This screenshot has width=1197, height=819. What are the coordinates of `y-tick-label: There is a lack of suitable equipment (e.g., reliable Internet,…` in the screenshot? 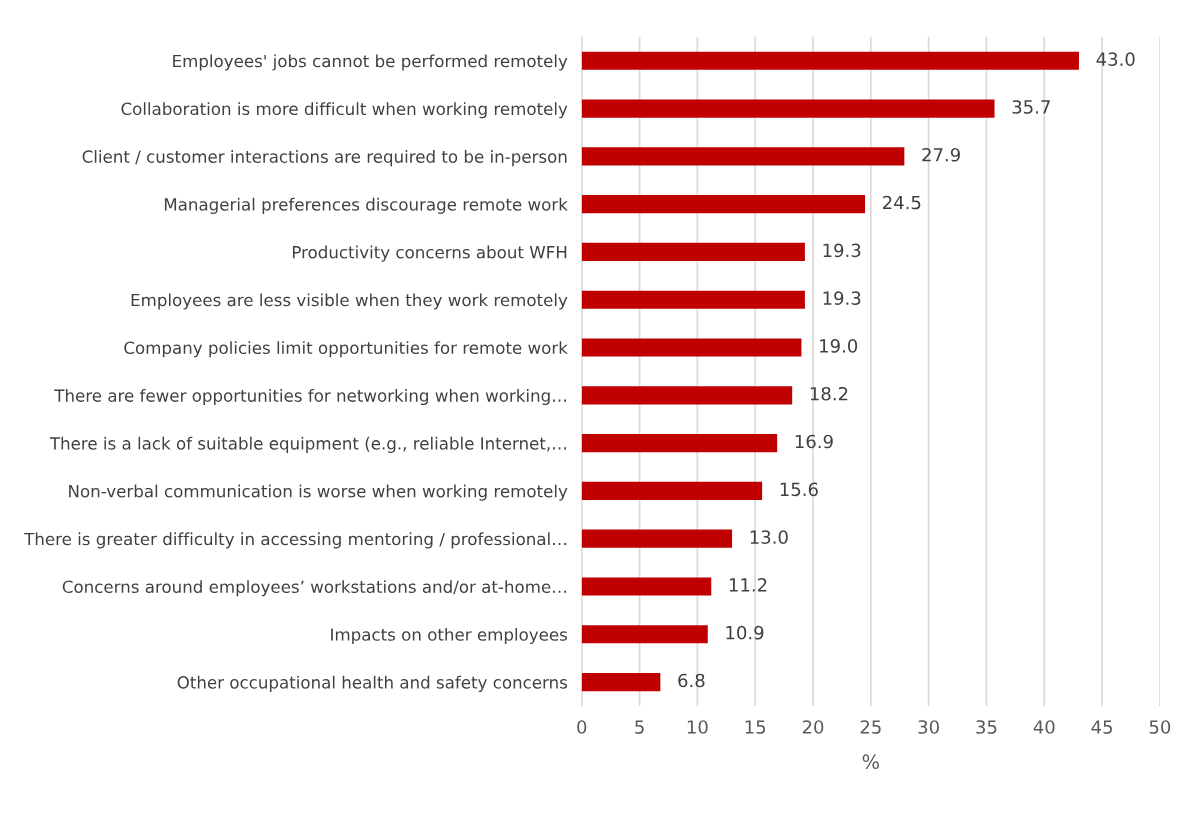 It's located at (307, 444).